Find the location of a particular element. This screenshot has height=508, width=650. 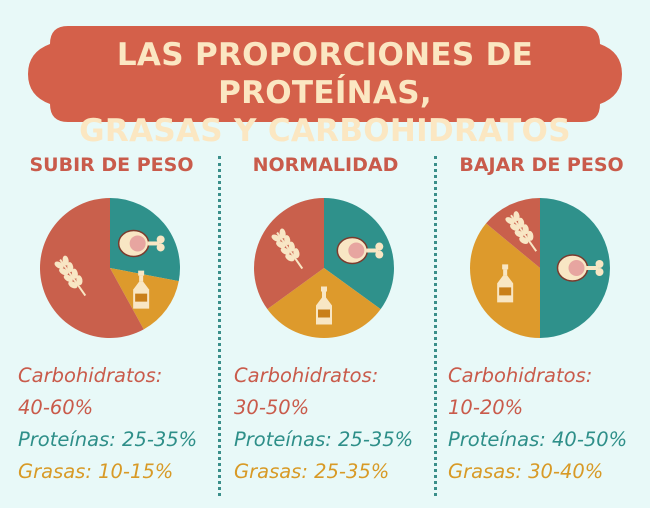

fats-label: Grasas: 10-15% is located at coordinates (96, 471).